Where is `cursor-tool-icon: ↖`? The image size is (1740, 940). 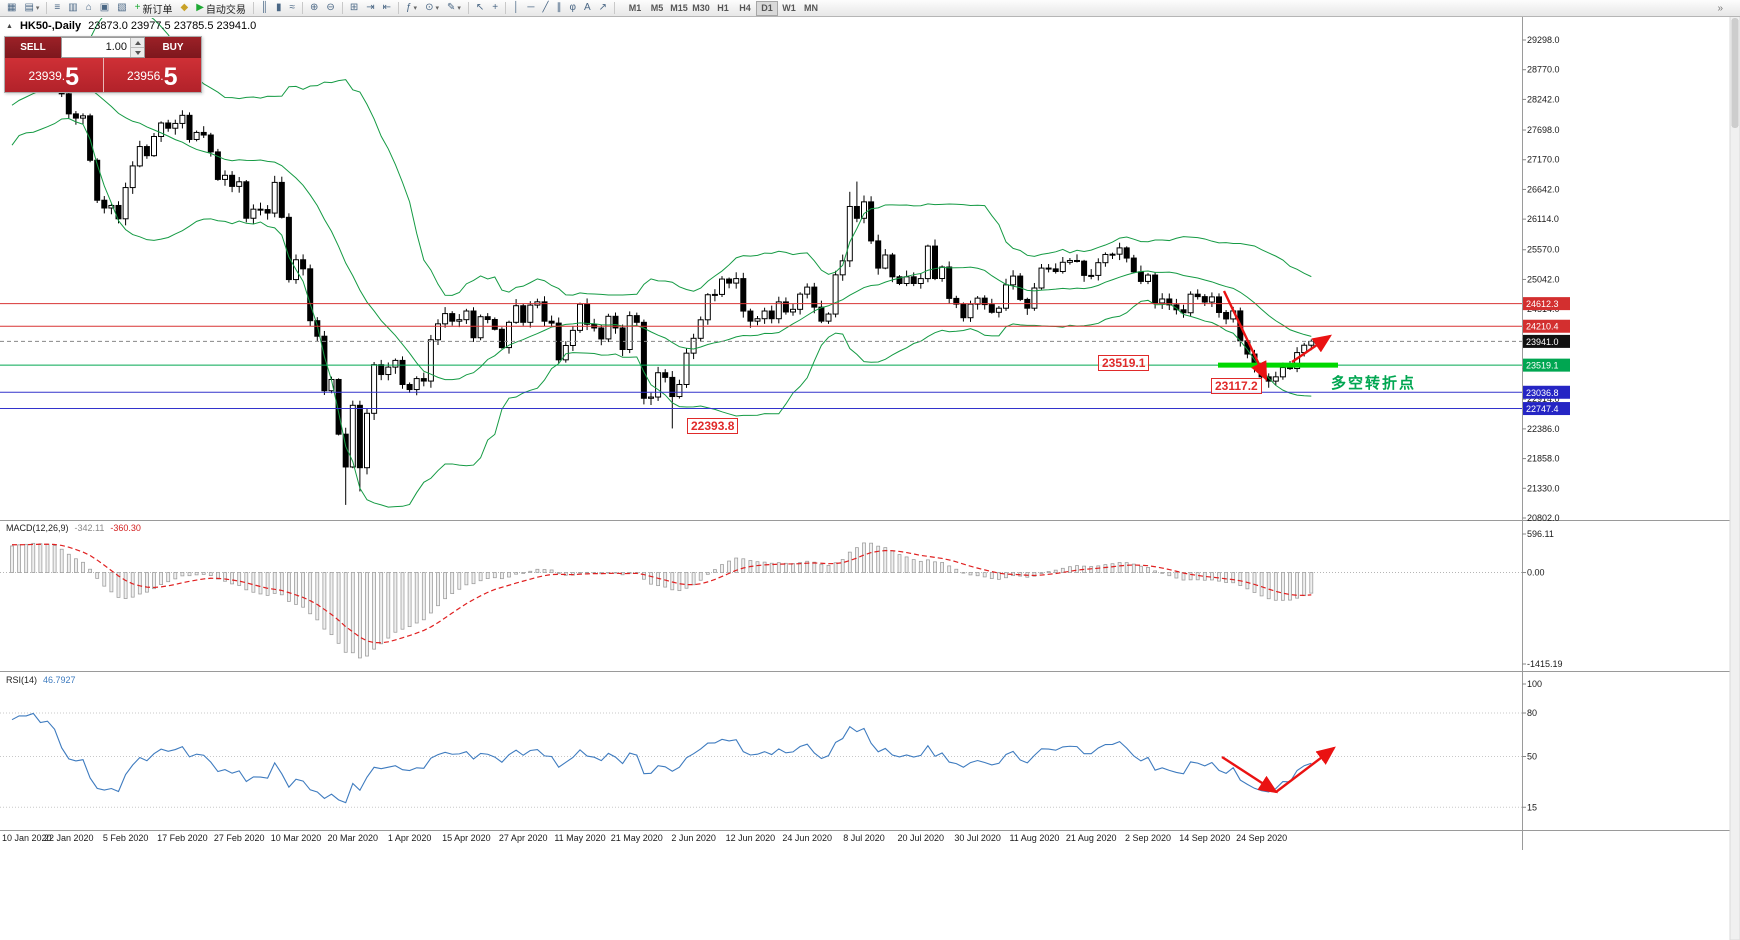
cursor-tool-icon: ↖ is located at coordinates (480, 7).